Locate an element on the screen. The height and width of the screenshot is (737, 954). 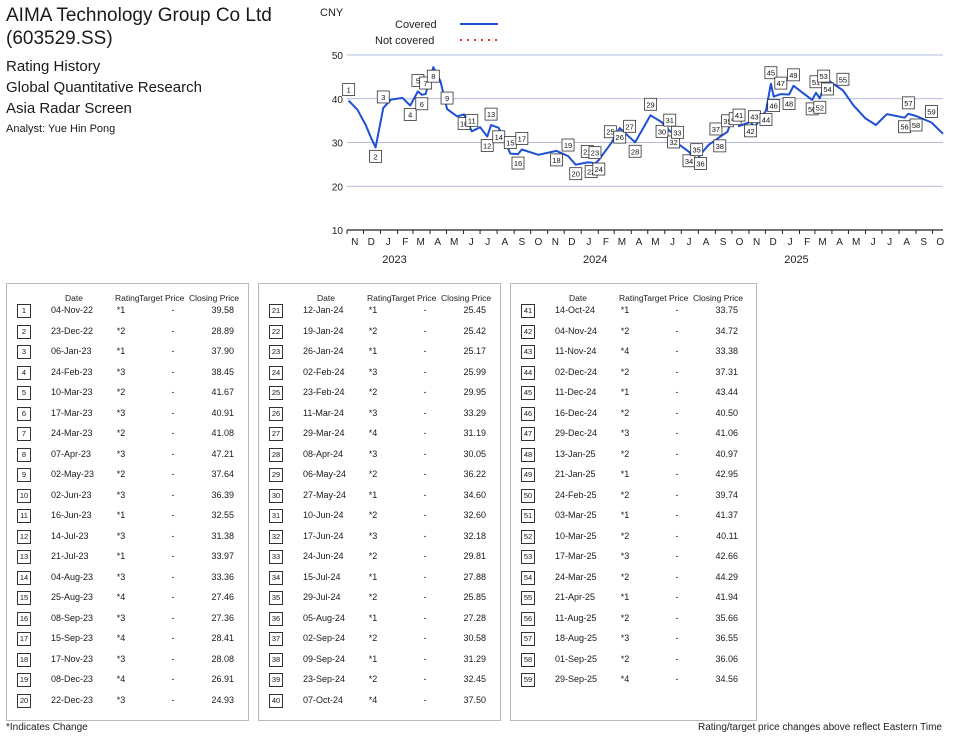
rating-marker-label: 22 is located at coordinates (591, 172).